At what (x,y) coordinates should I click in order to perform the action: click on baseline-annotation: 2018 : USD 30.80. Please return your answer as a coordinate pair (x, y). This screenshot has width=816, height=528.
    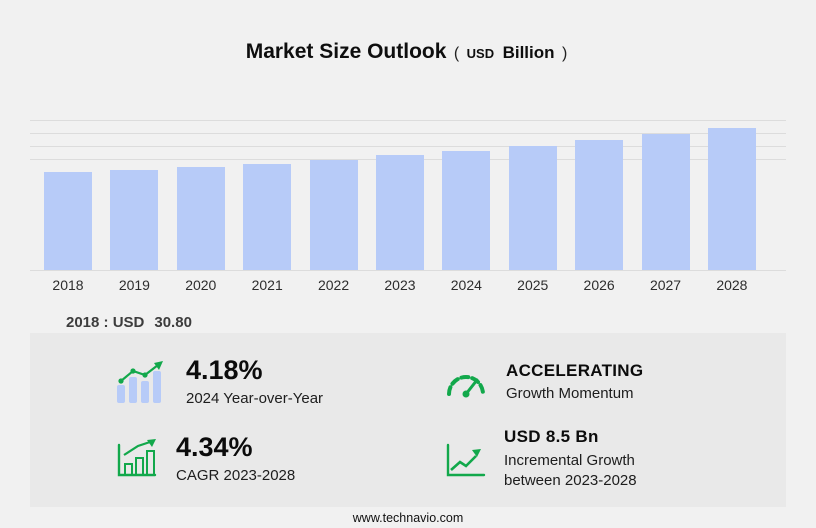
    Looking at the image, I should click on (129, 322).